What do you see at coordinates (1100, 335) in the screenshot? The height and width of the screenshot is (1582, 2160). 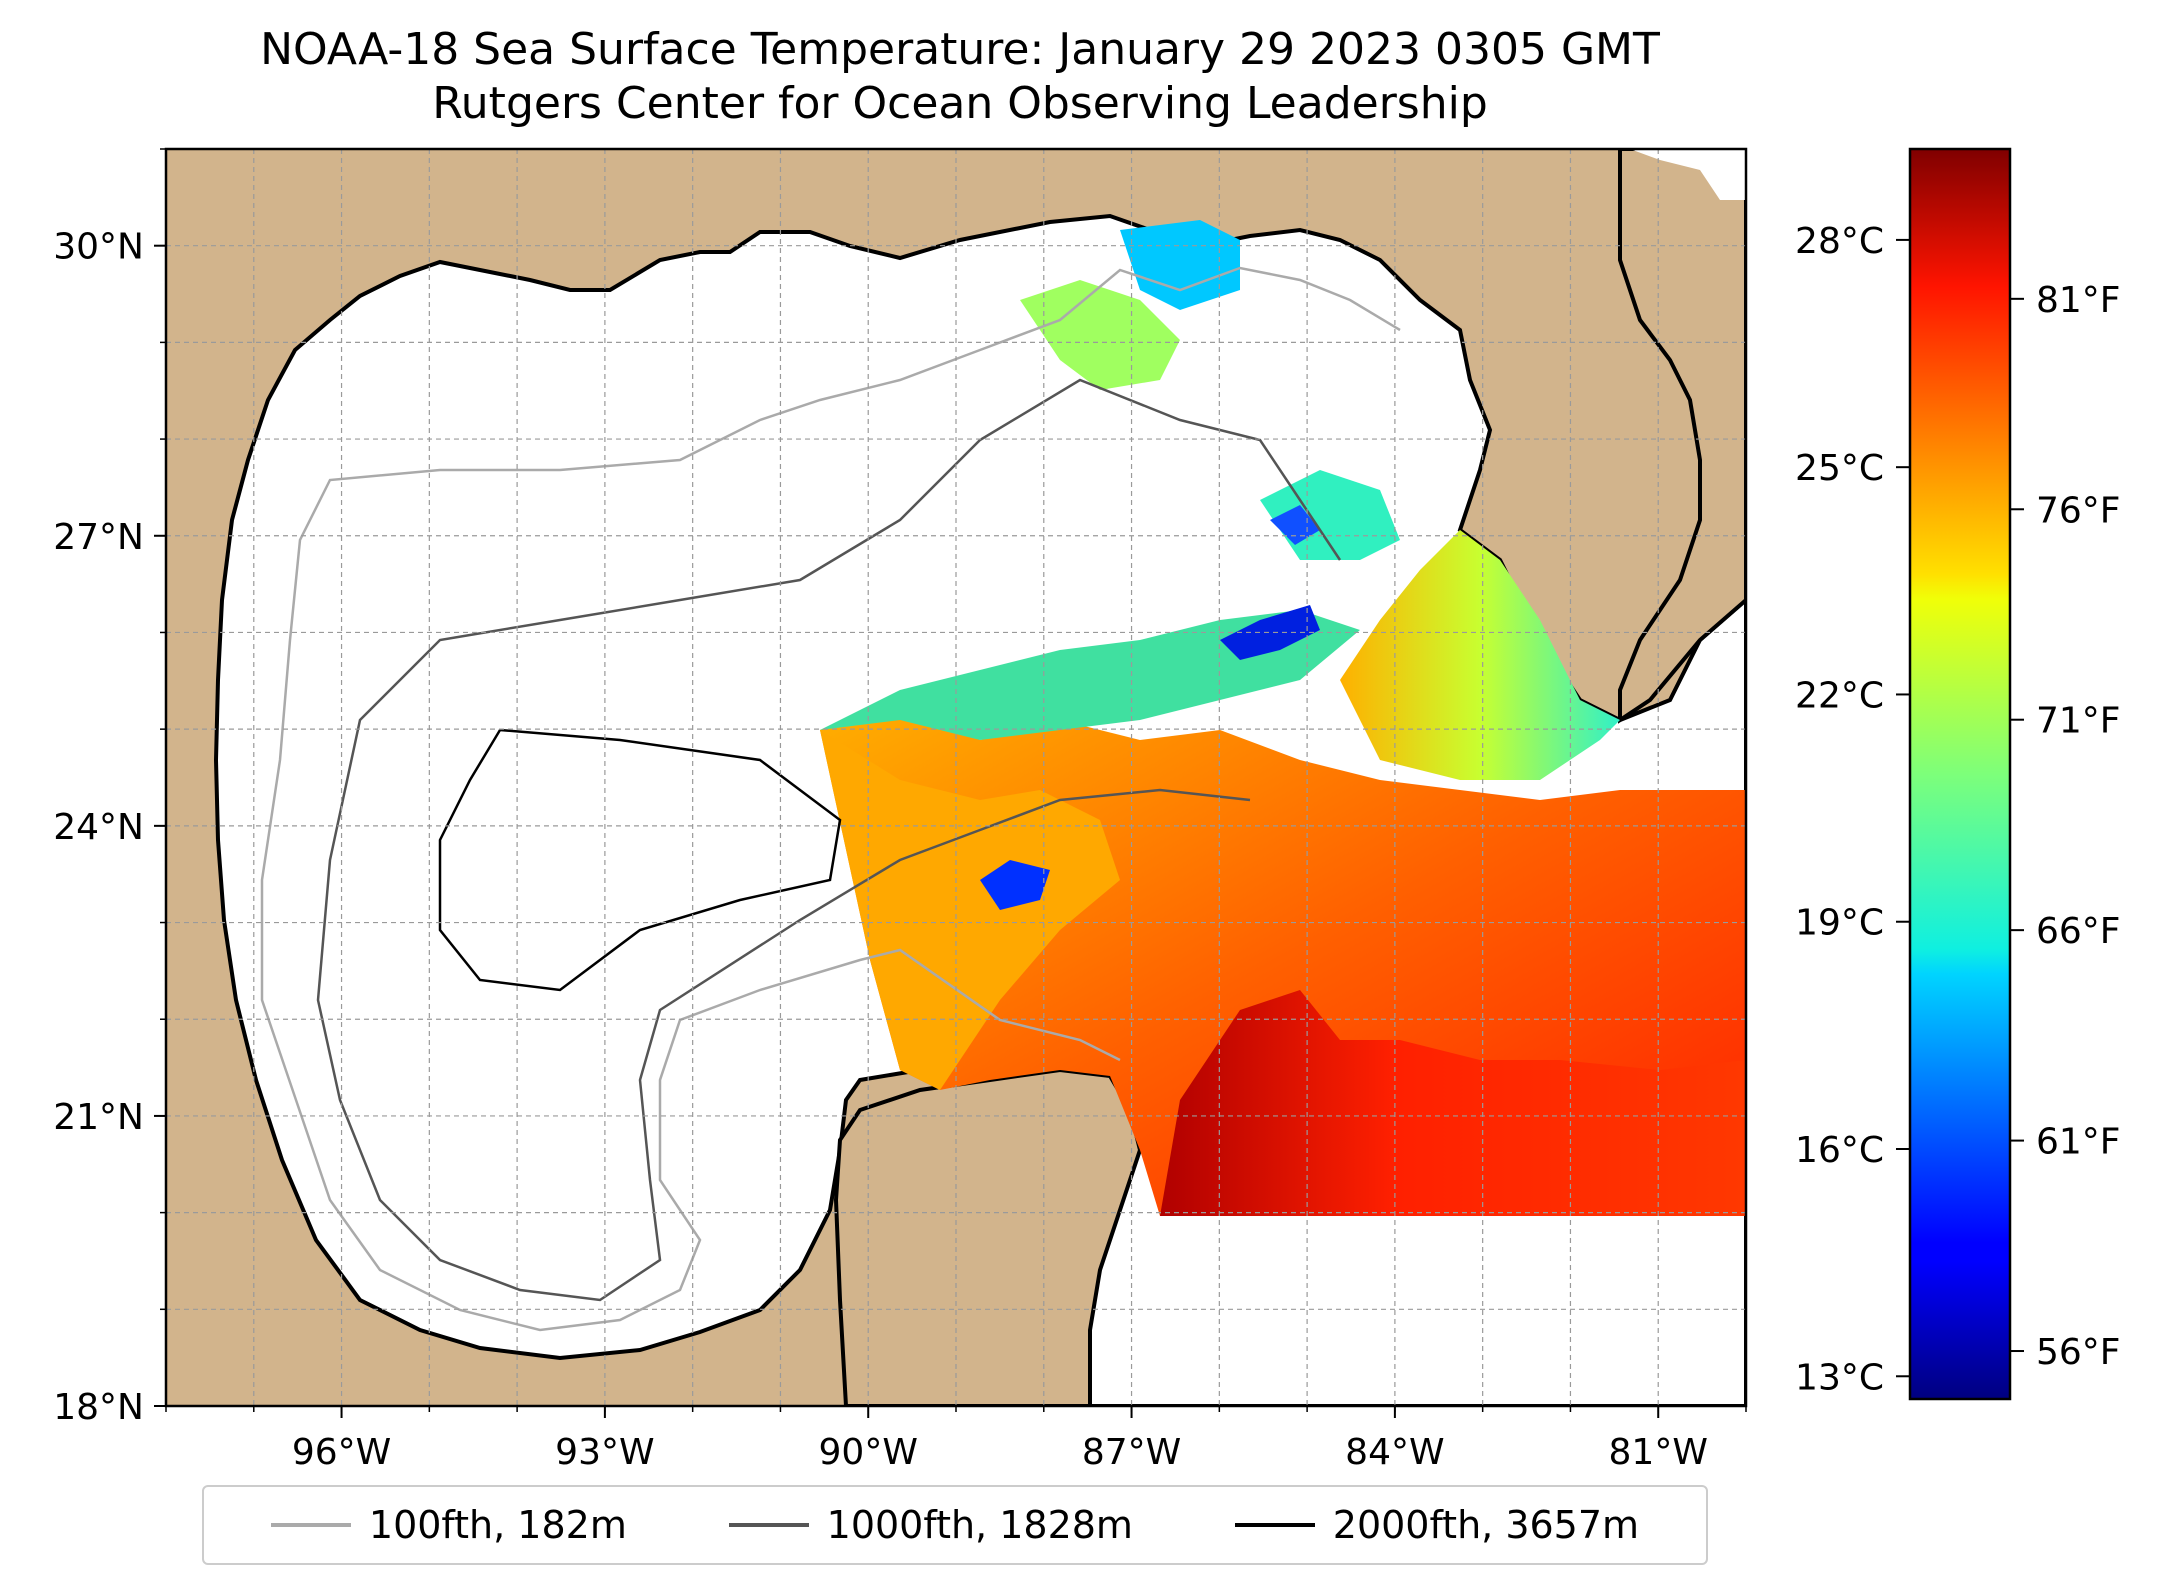 I see `sst-ne-green` at bounding box center [1100, 335].